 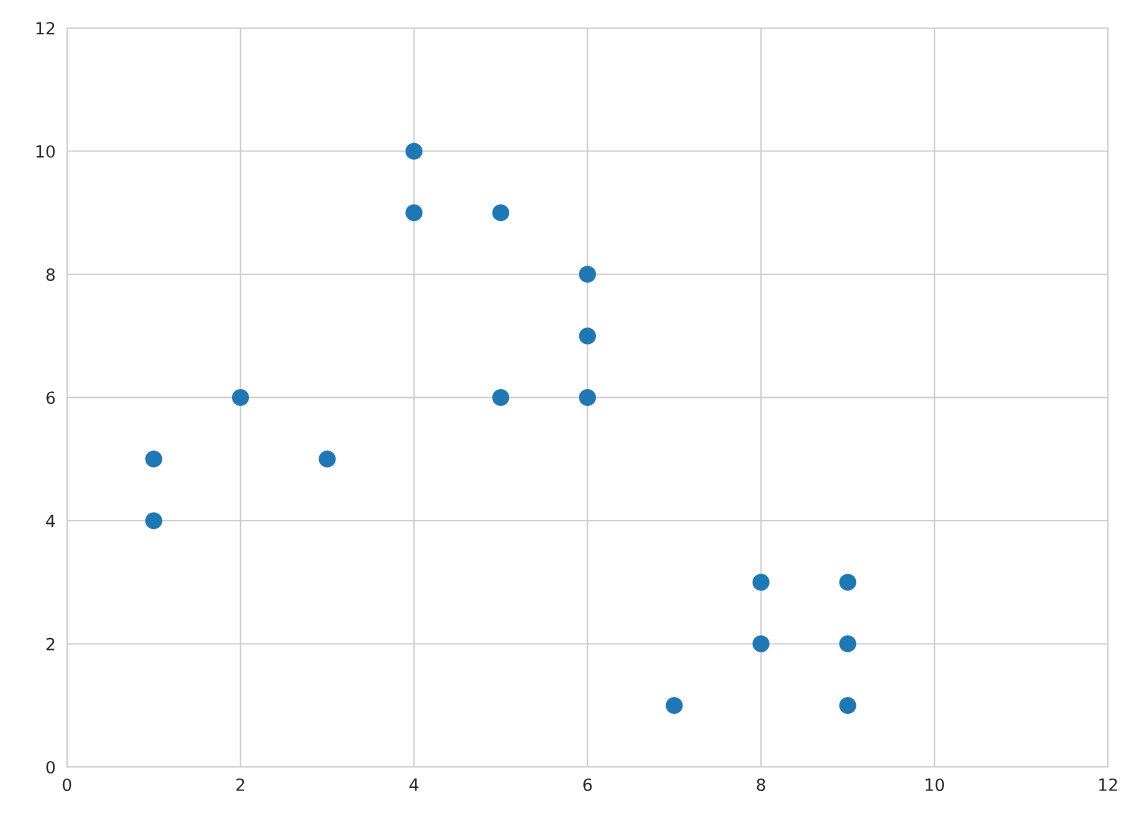 I want to click on x-tick-label: 8, so click(x=761, y=785).